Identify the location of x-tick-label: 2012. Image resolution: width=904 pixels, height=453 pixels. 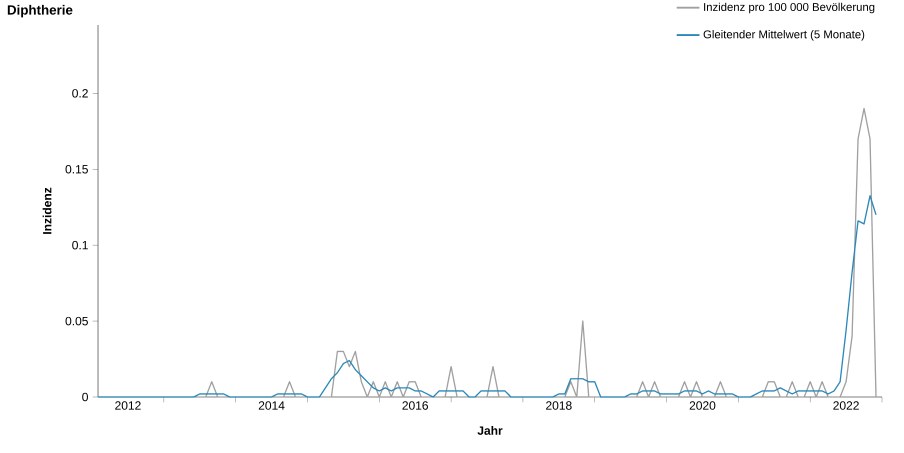
(128, 405).